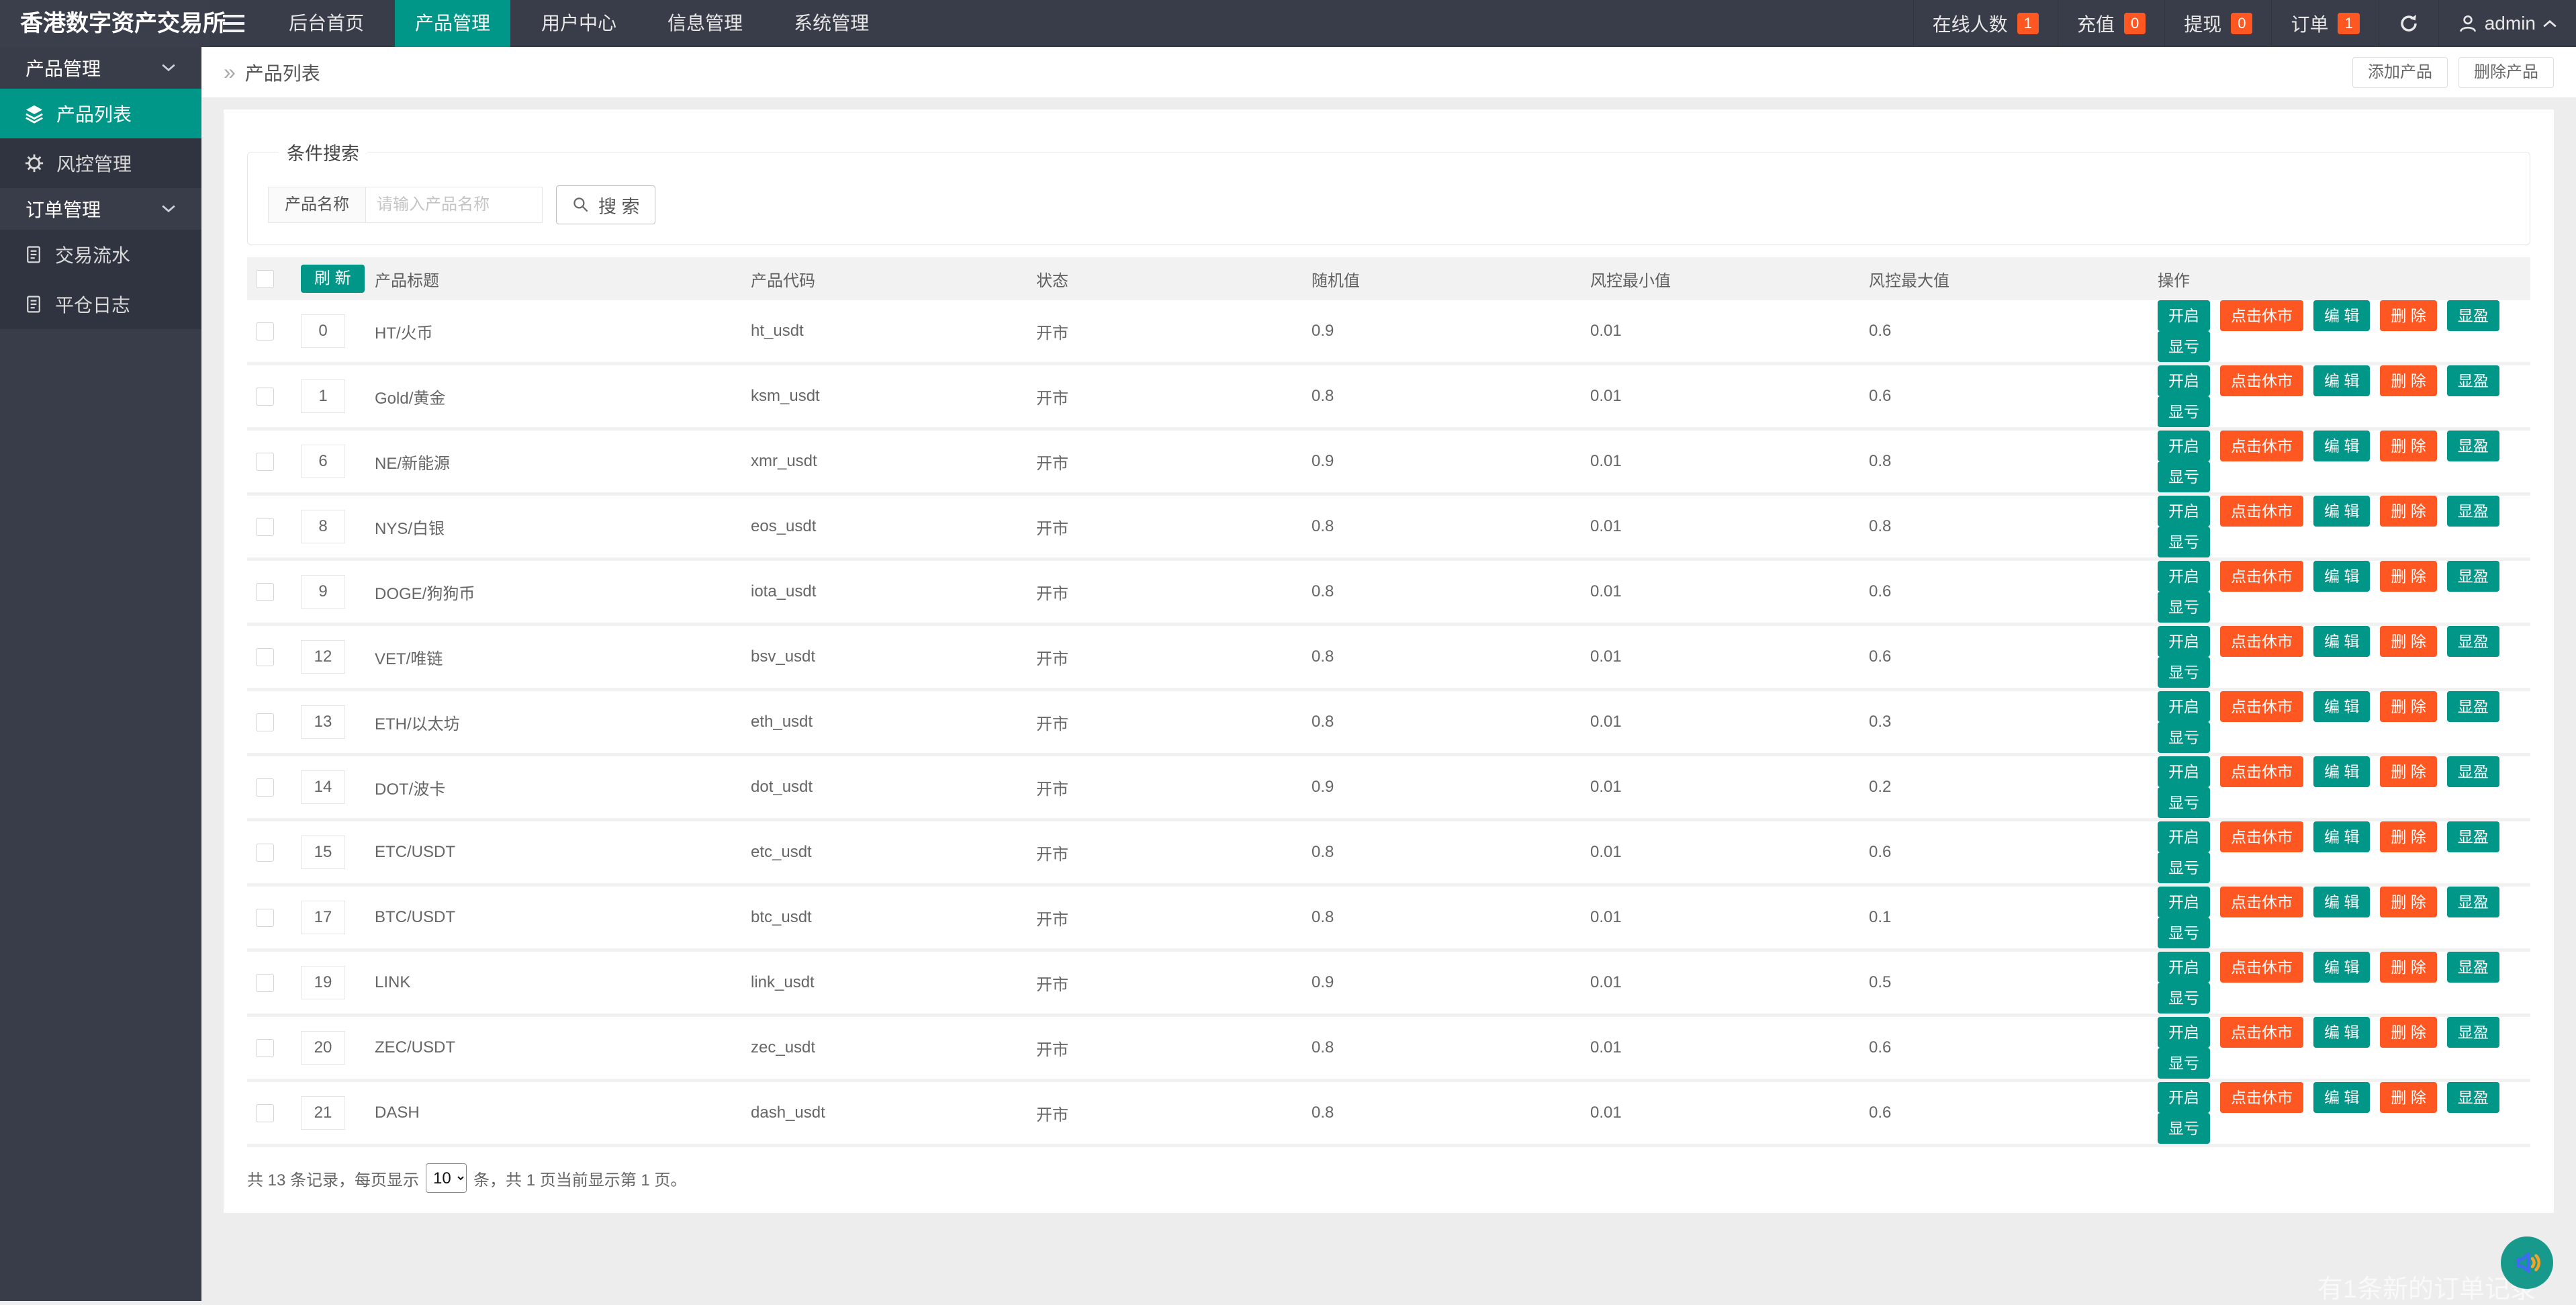 This screenshot has height=1305, width=2576. What do you see at coordinates (2507, 23) in the screenshot?
I see `admin-menu: admin` at bounding box center [2507, 23].